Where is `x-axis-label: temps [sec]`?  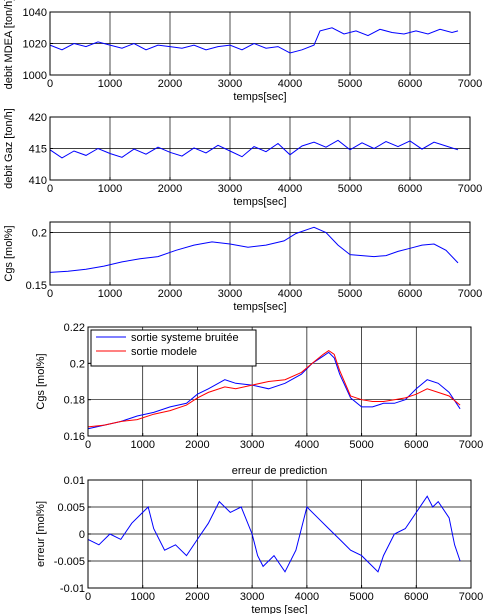
x-axis-label: temps [sec] is located at coordinates (279, 609).